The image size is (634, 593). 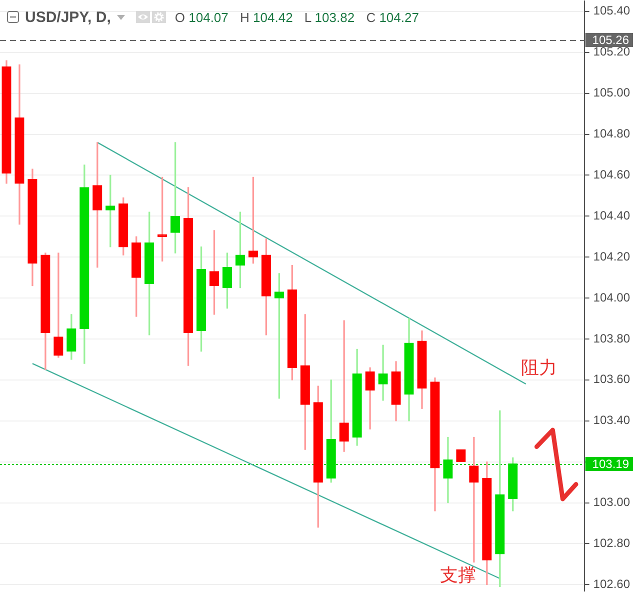 What do you see at coordinates (68, 17) in the screenshot?
I see `text: USD/JPY, D,` at bounding box center [68, 17].